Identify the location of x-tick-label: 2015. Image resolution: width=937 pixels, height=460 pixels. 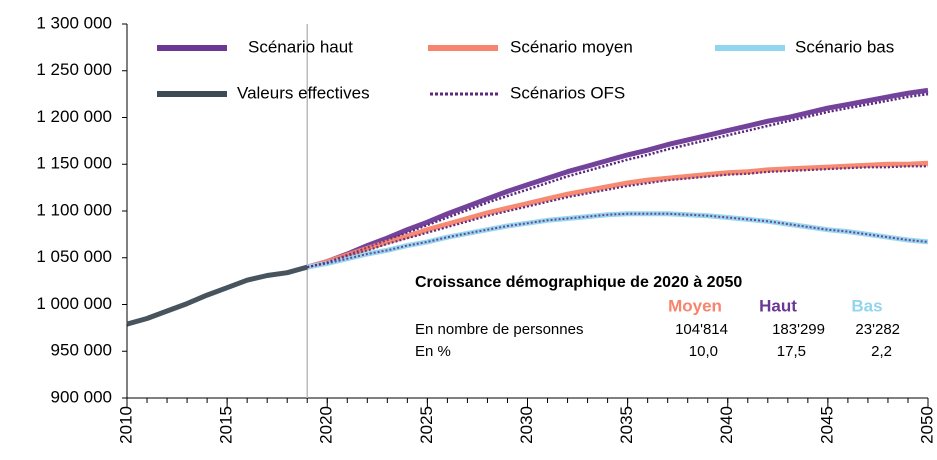
(226, 425).